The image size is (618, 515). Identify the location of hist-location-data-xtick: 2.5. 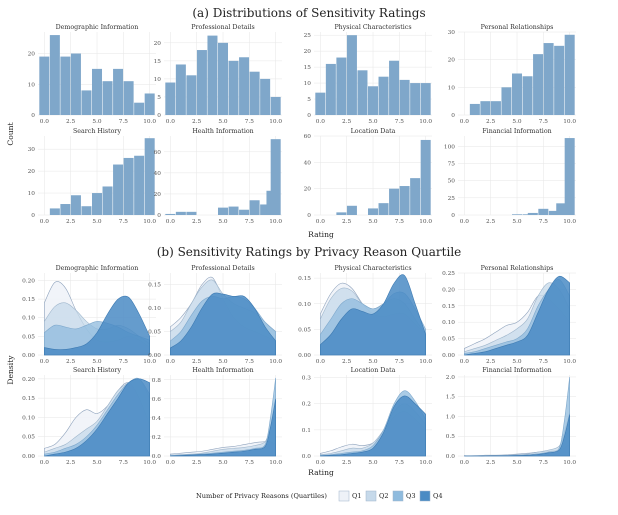
(347, 222).